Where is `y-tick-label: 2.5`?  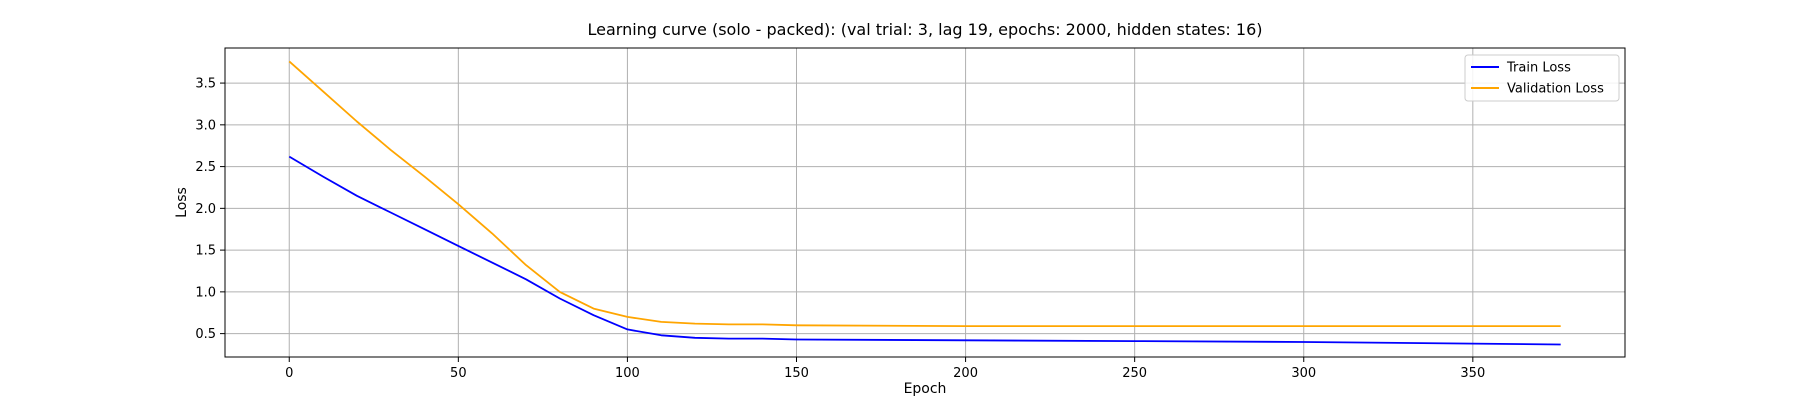
y-tick-label: 2.5 is located at coordinates (205, 167).